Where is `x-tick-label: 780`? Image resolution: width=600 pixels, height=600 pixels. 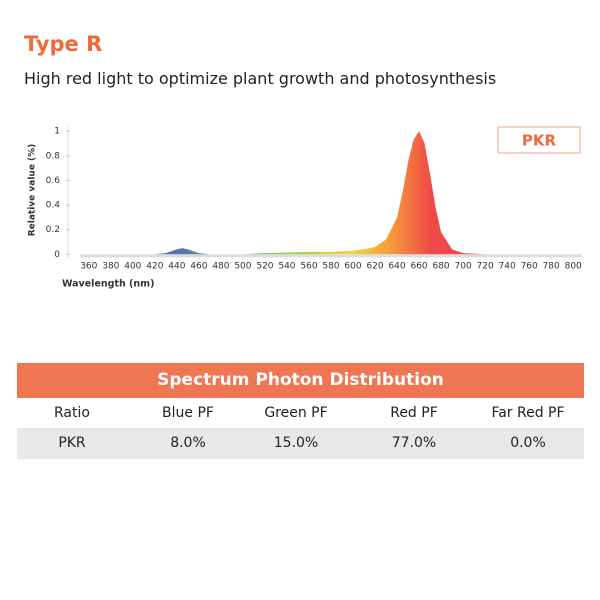 x-tick-label: 780 is located at coordinates (551, 267).